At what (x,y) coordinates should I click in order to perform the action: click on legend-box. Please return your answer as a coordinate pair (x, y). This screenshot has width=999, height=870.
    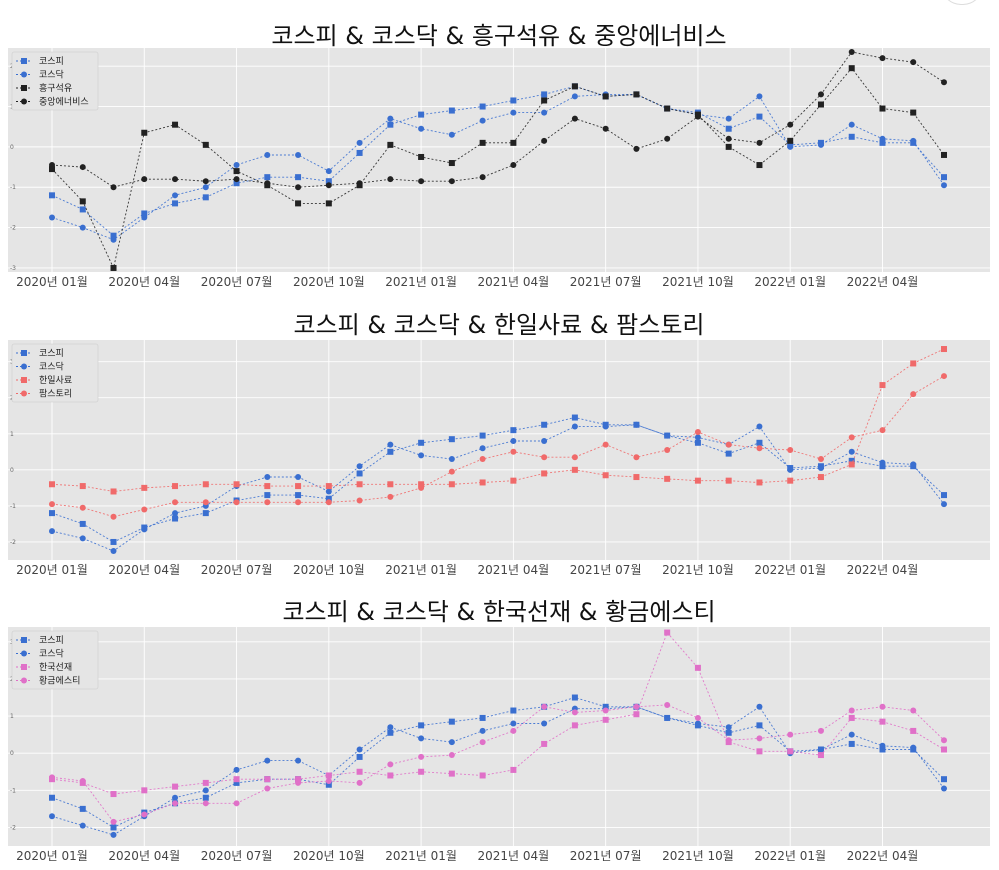
    Looking at the image, I should click on (55, 373).